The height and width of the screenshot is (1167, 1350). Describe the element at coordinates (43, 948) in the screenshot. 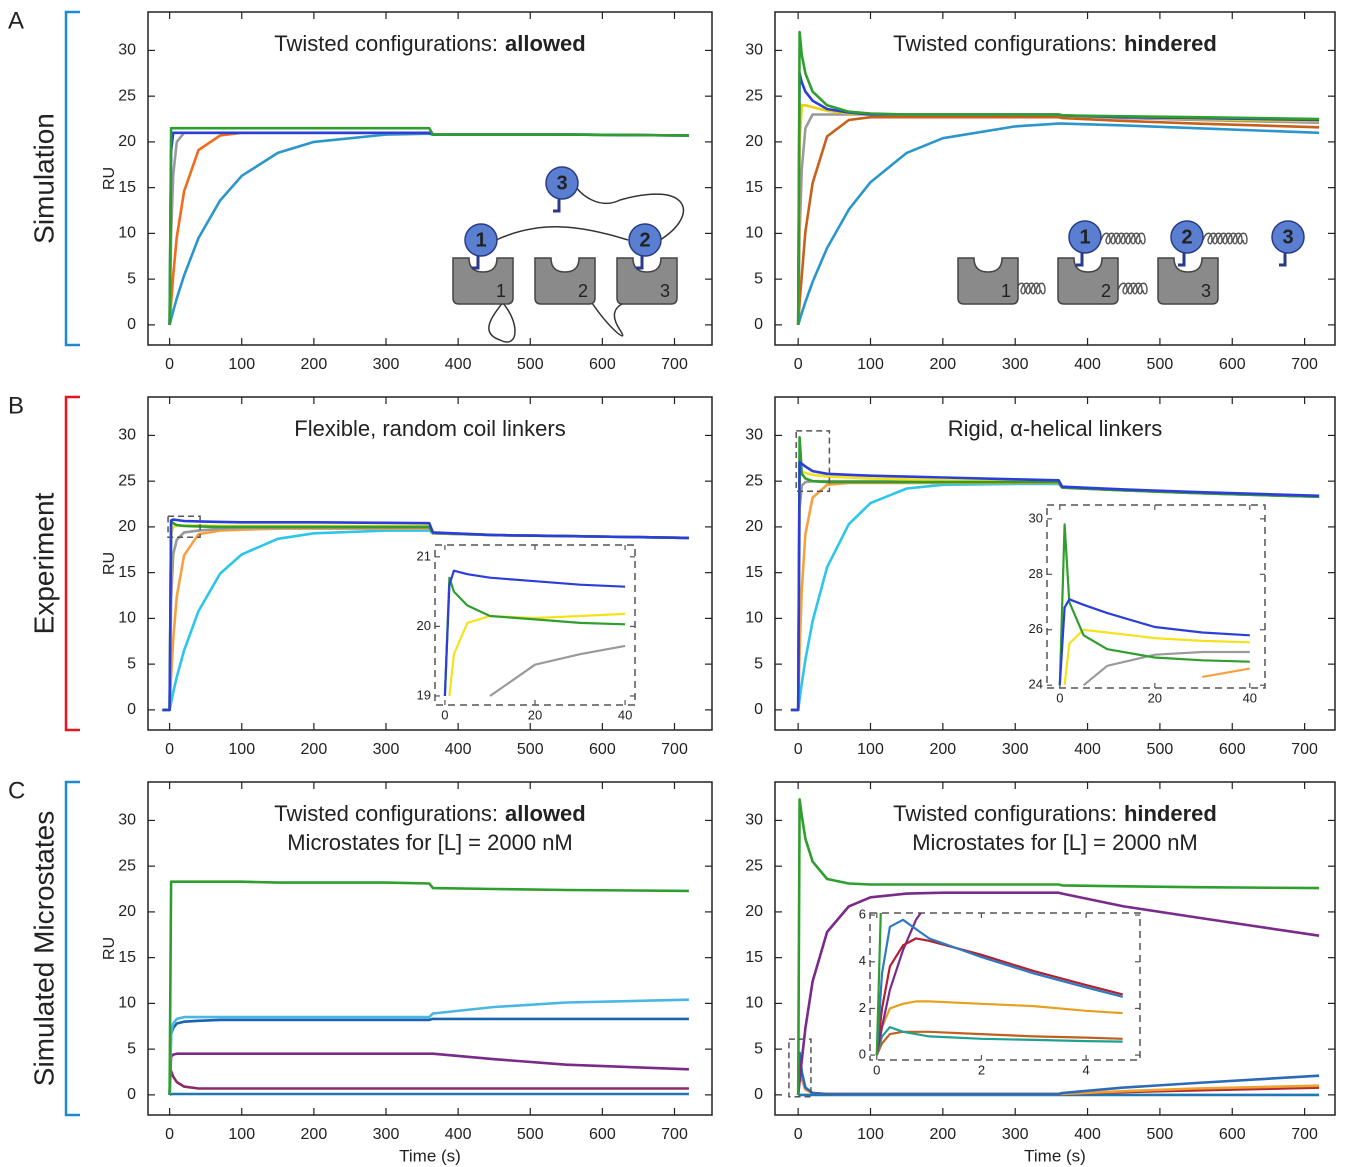

I see `row-label: Simulated Microstates` at that location.